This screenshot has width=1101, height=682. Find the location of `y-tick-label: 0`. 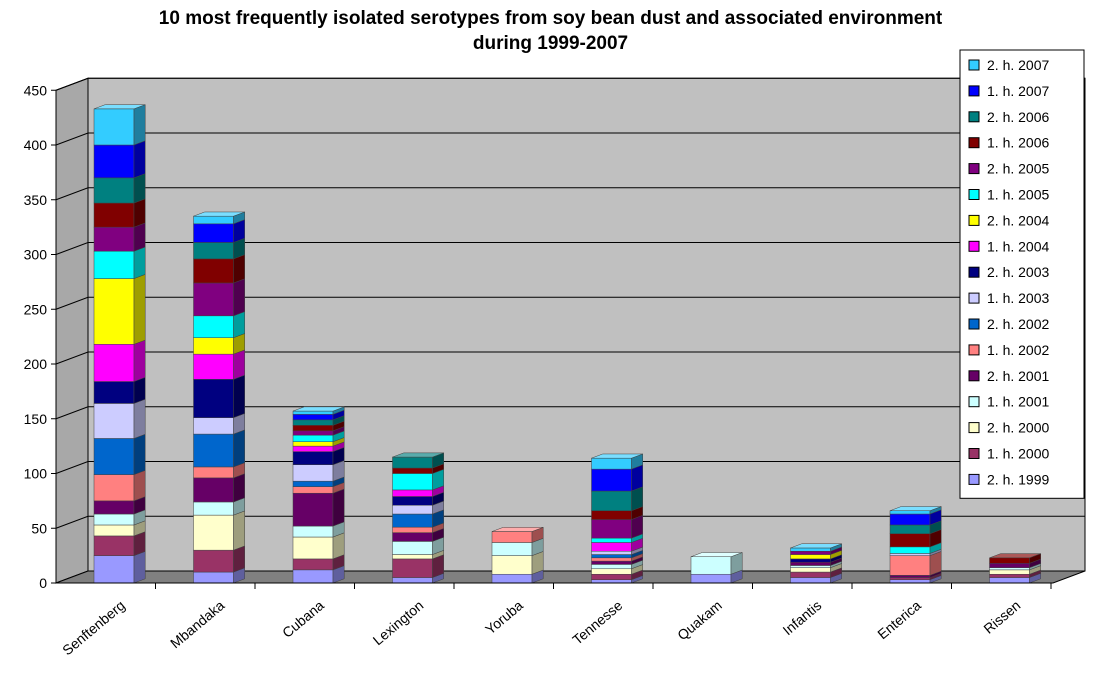

y-tick-label: 0 is located at coordinates (43, 583).